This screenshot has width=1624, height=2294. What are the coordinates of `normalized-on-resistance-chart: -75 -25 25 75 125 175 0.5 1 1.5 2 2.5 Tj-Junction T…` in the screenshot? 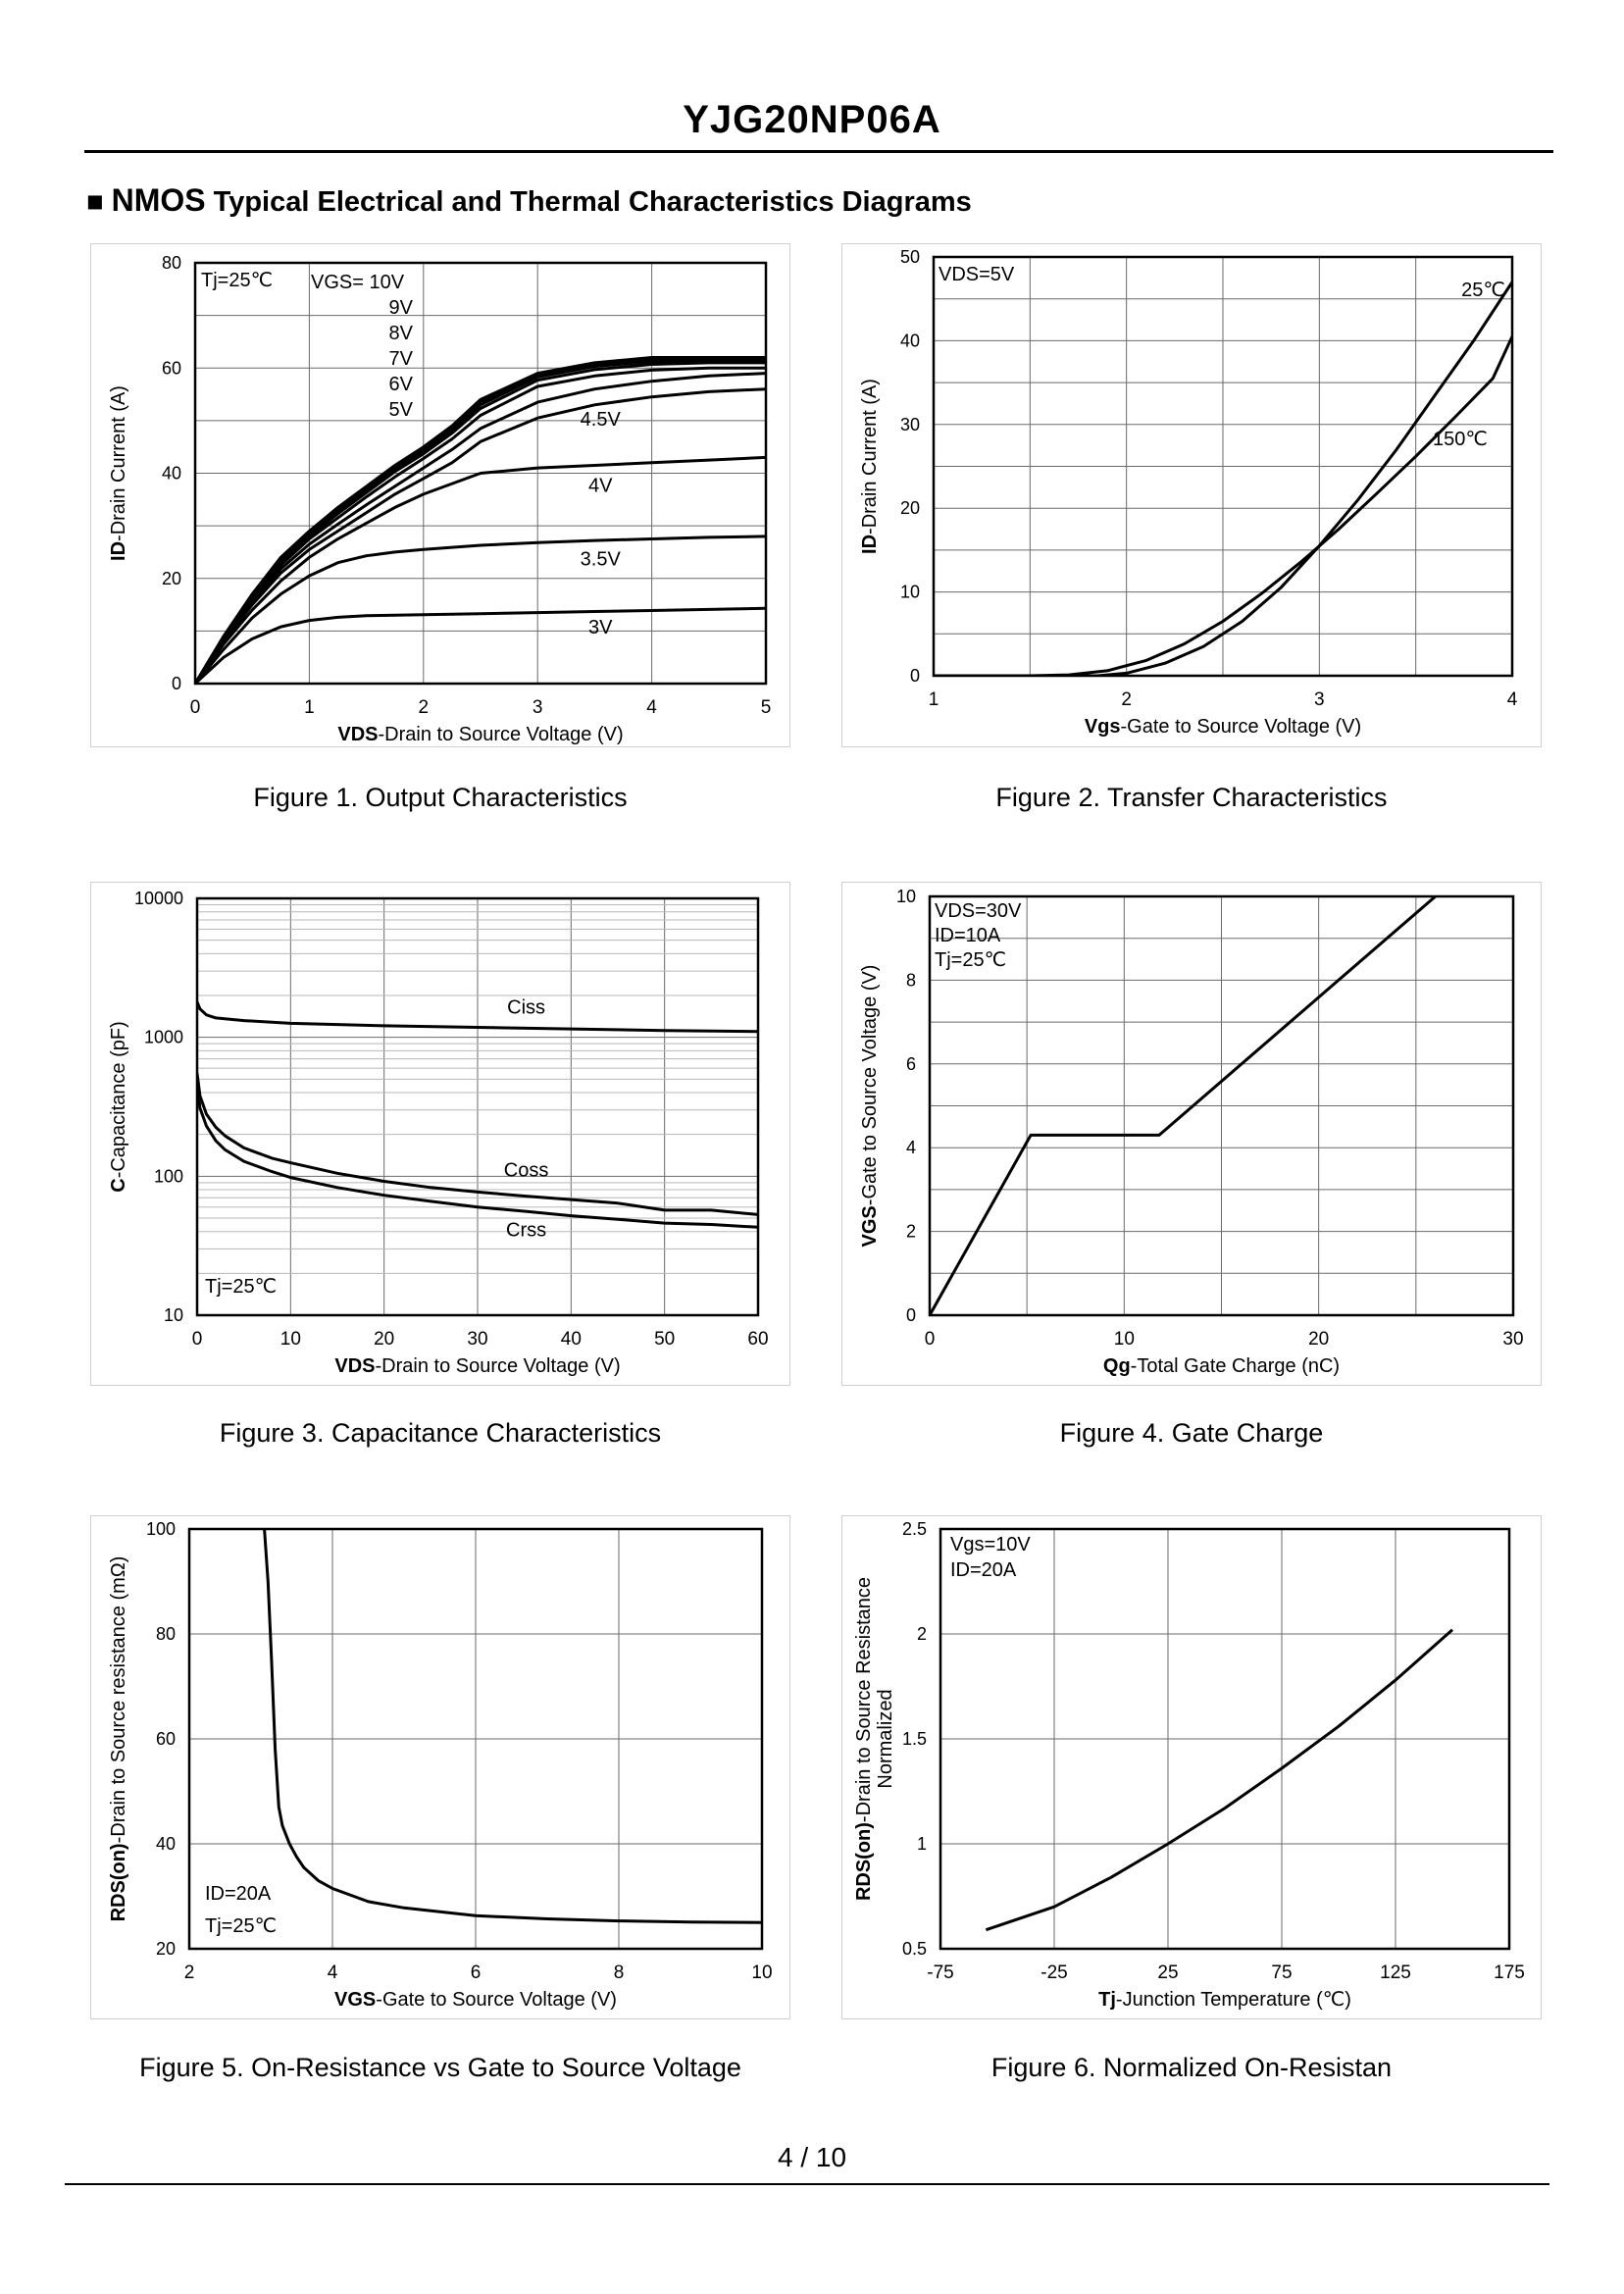 It's located at (1189, 1765).